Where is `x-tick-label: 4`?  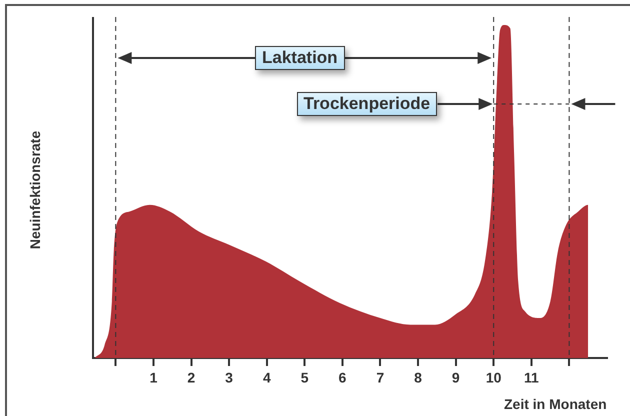
x-tick-label: 4 is located at coordinates (266, 377).